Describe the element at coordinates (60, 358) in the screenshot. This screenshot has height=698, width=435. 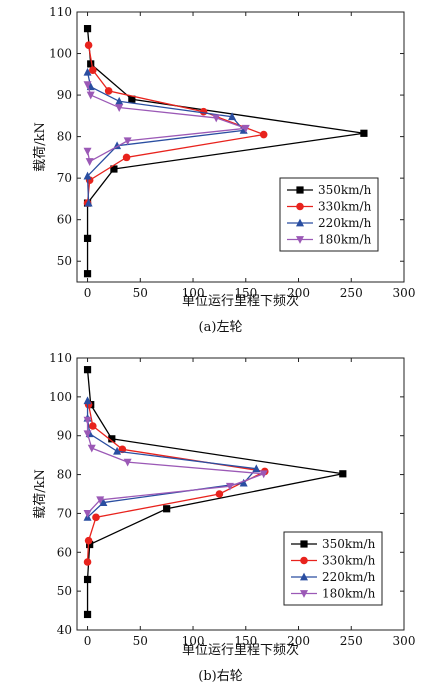
I see `y-tick-label: 110` at that location.